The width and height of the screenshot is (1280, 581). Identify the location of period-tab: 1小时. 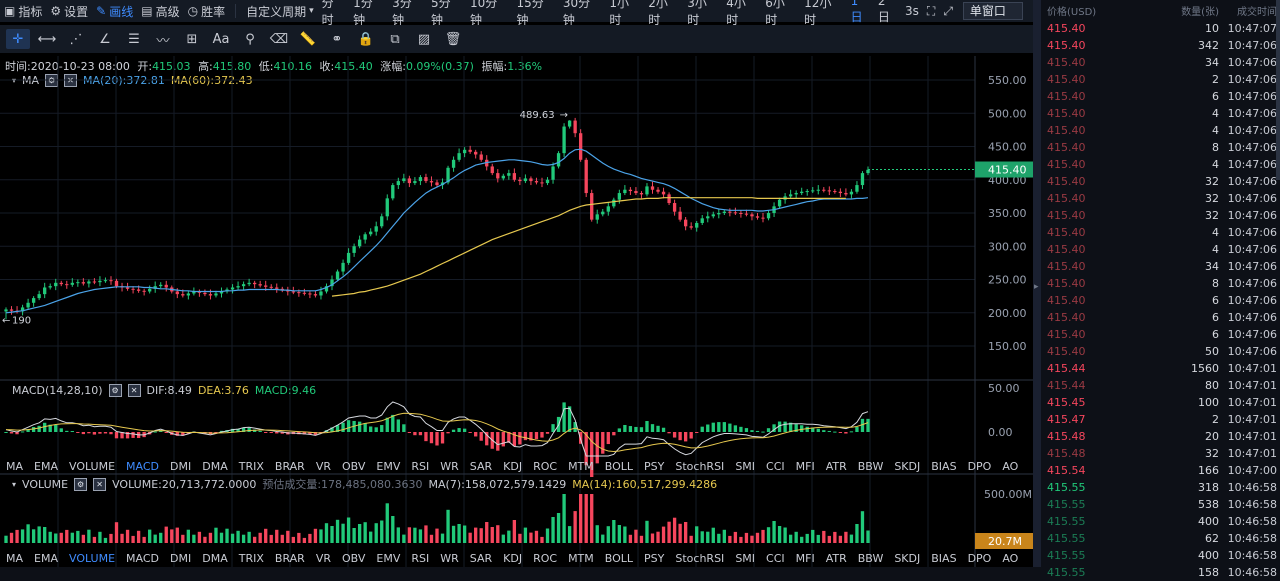
(619, 13).